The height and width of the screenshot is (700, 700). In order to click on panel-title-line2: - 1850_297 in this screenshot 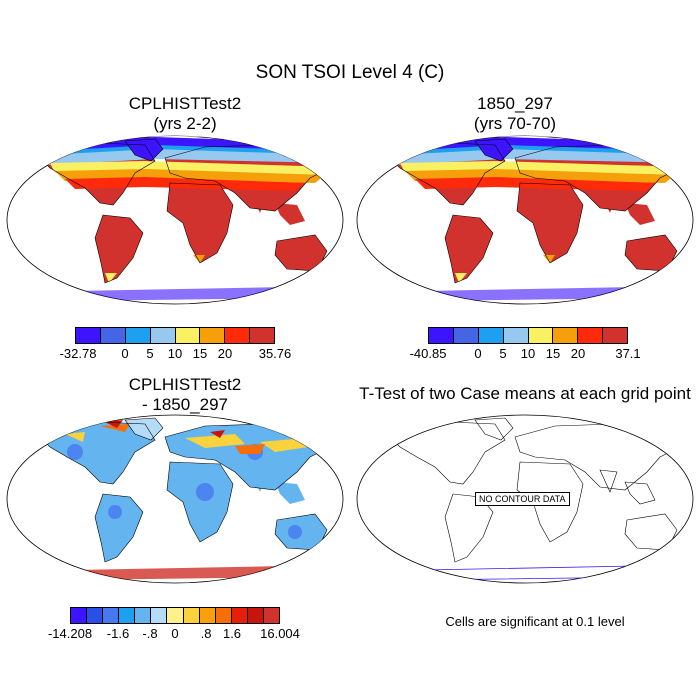, I will do `click(185, 404)`.